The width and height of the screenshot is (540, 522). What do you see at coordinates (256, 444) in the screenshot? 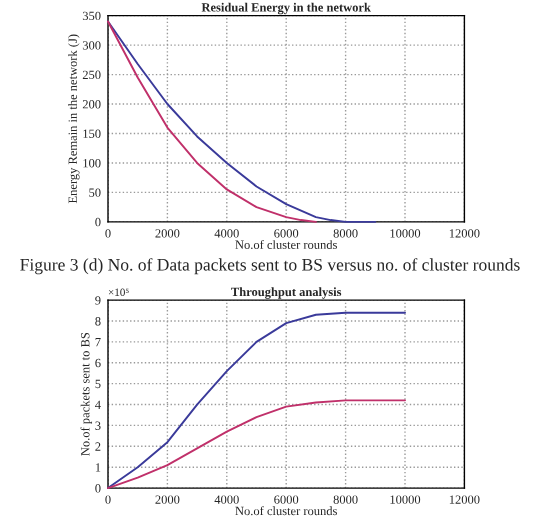
I see `line-series` at bounding box center [256, 444].